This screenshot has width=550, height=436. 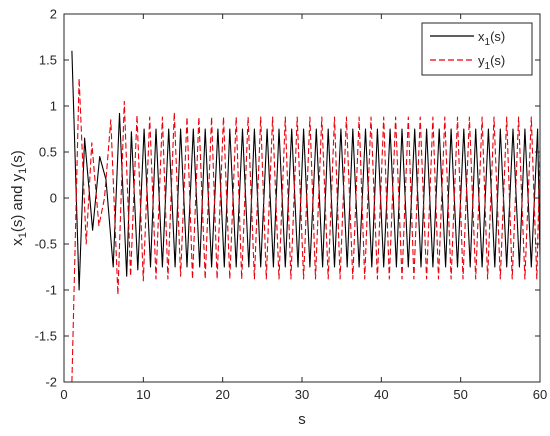 I want to click on x-axis-label: s, so click(x=302, y=419).